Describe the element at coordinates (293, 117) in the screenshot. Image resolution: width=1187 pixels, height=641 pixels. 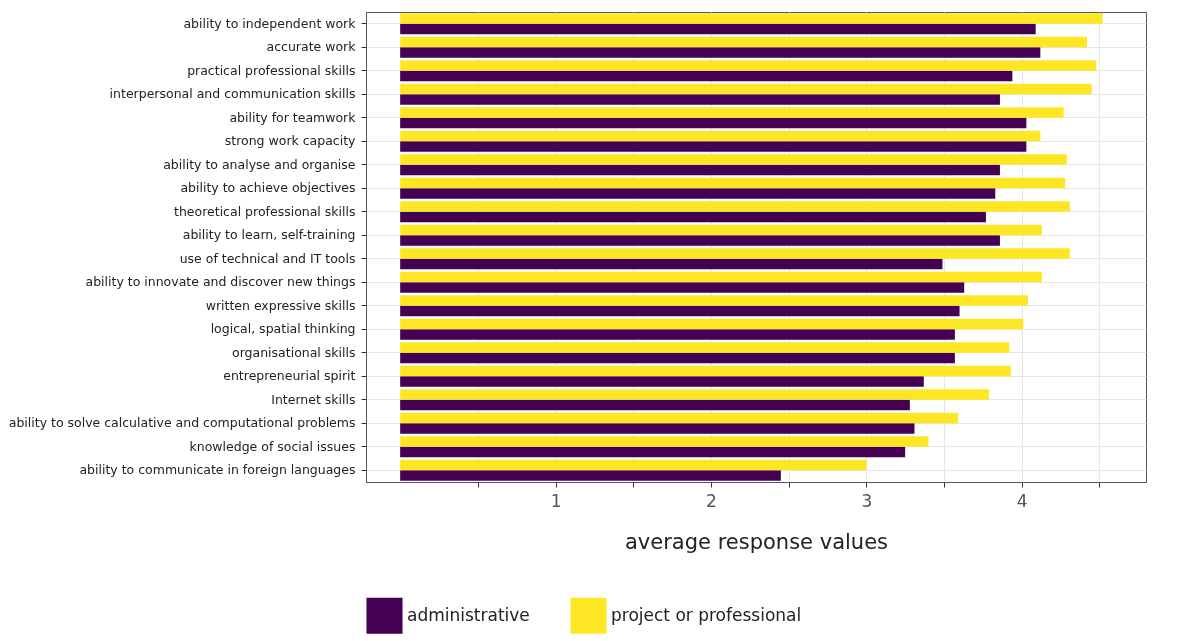
I see `y-tick-label: ability for teamwork` at that location.